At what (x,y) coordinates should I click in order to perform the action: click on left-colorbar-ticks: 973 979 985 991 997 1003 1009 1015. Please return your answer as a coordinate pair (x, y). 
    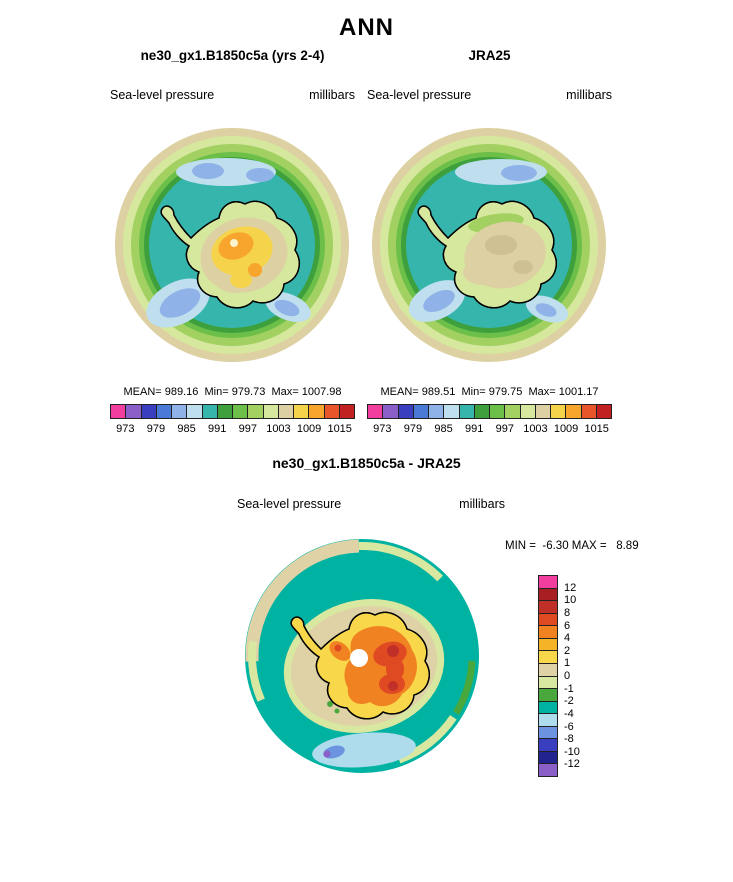
    Looking at the image, I should click on (232, 429).